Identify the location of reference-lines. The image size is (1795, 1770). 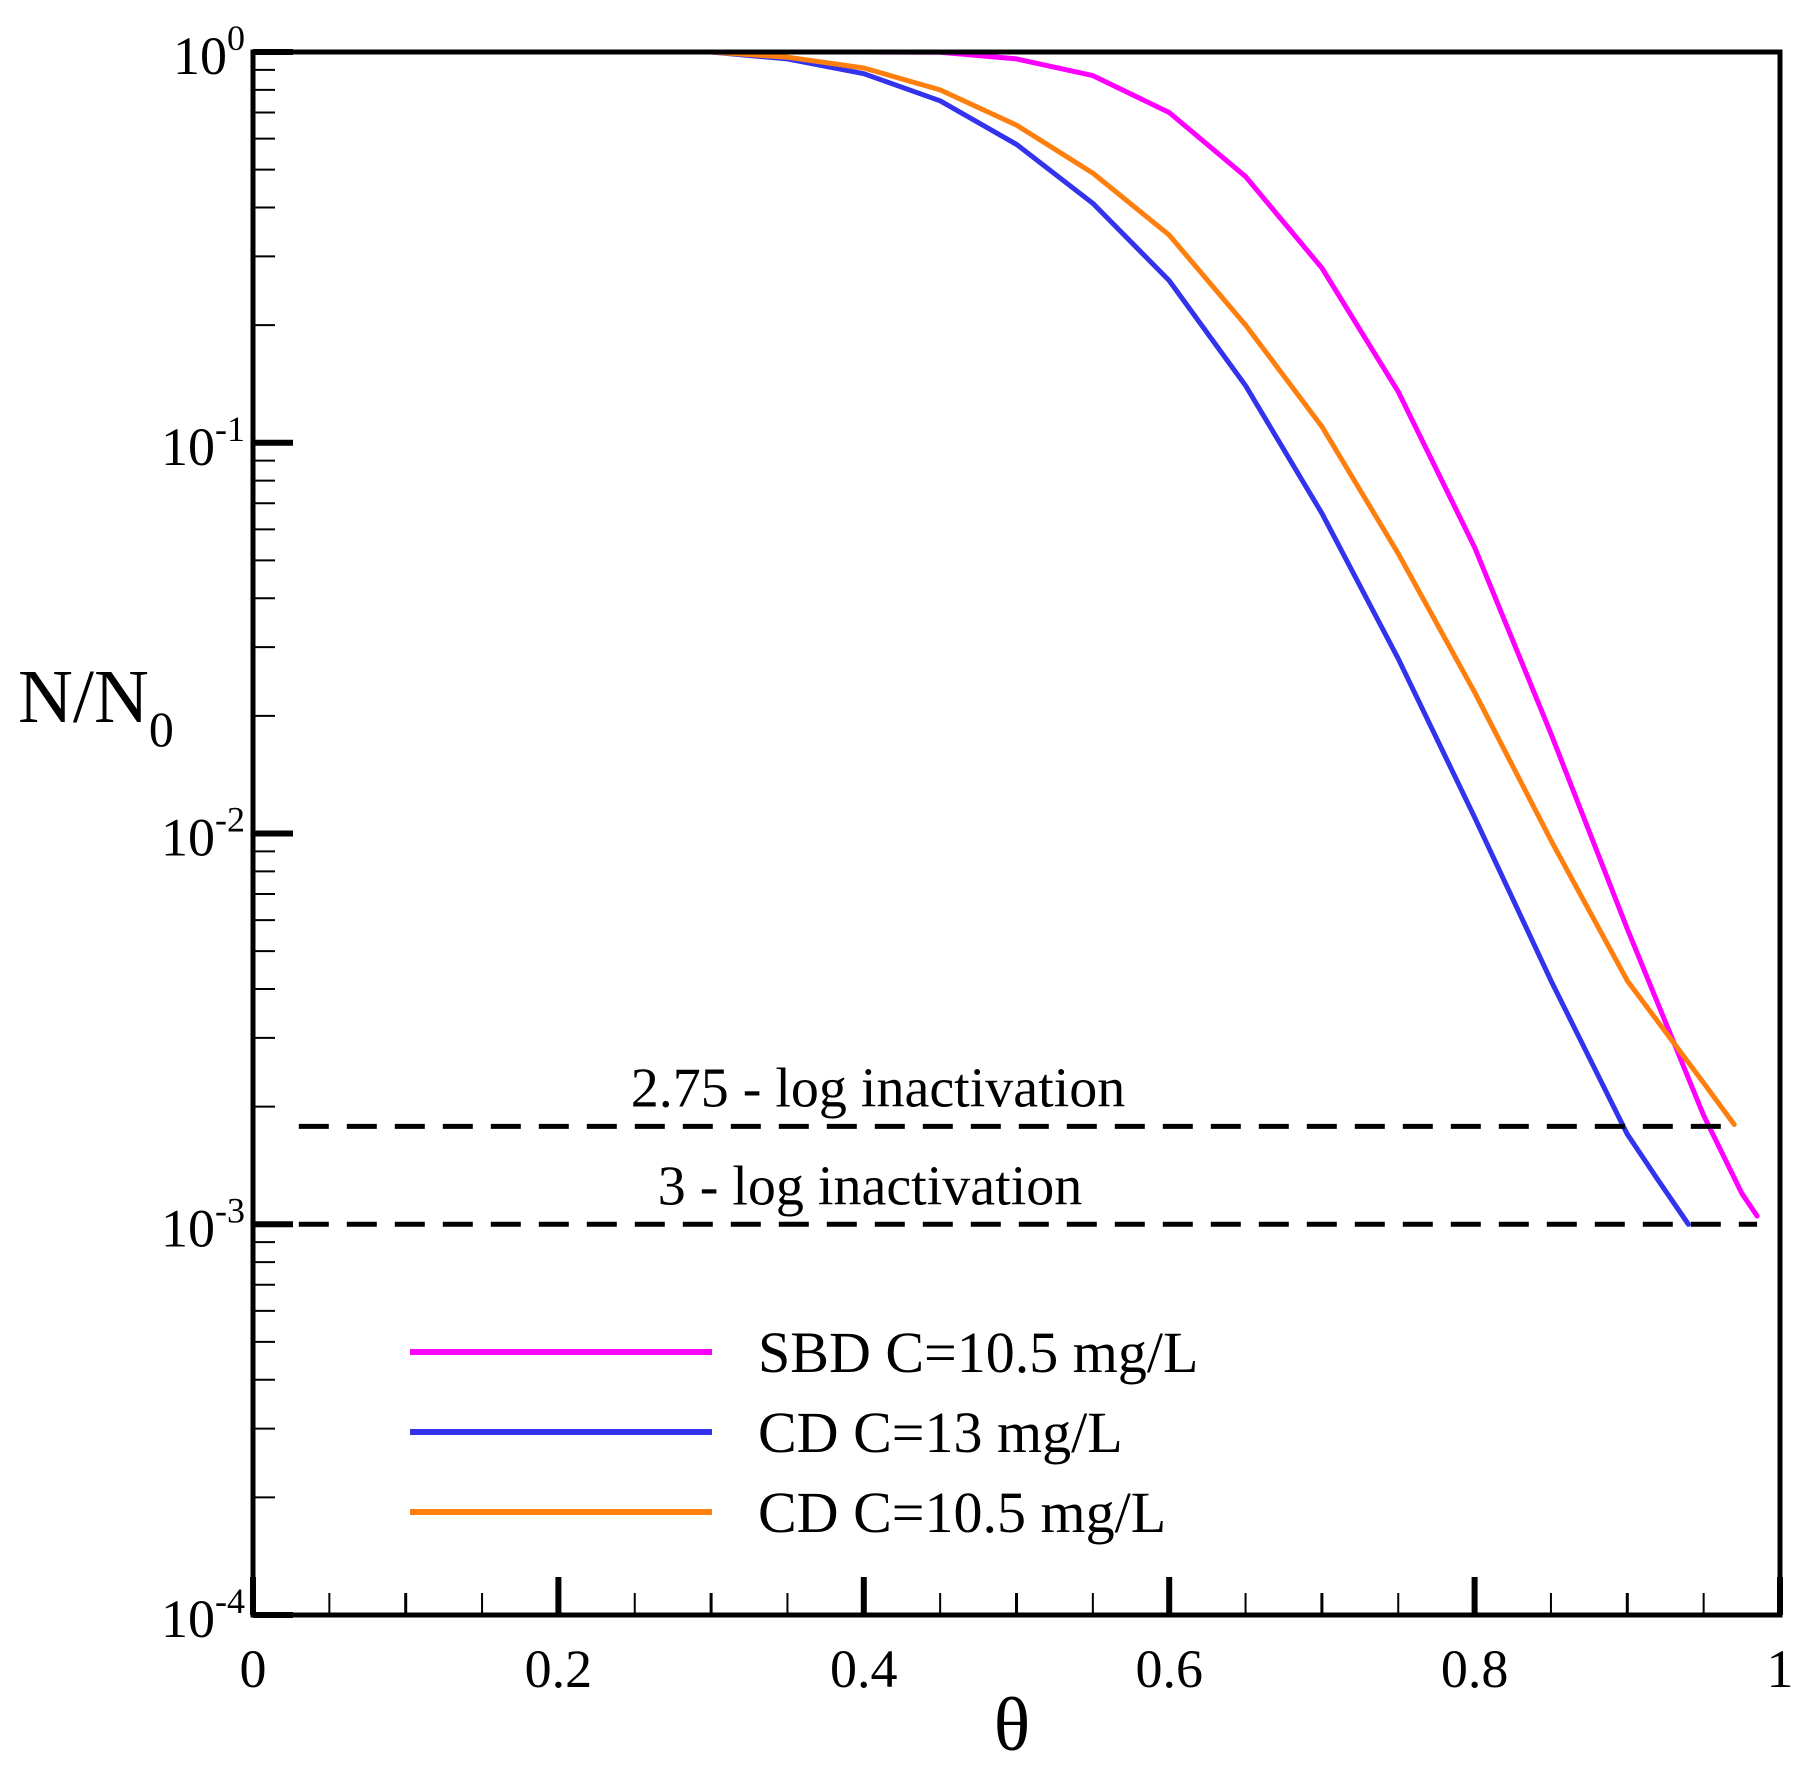
(1028, 1175).